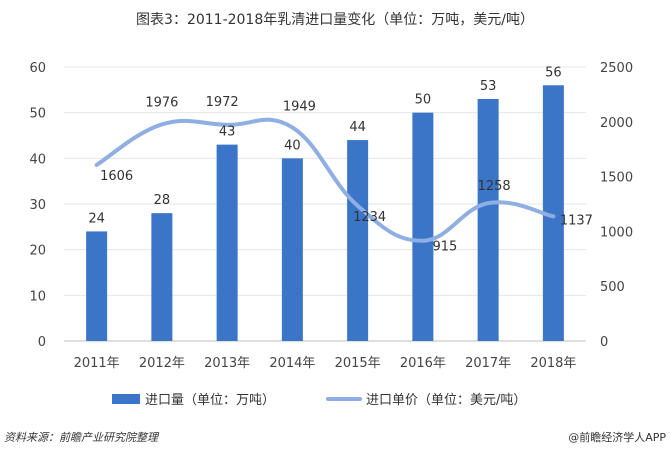 Image resolution: width=670 pixels, height=455 pixels. I want to click on right-axis-tick: 0, so click(604, 342).